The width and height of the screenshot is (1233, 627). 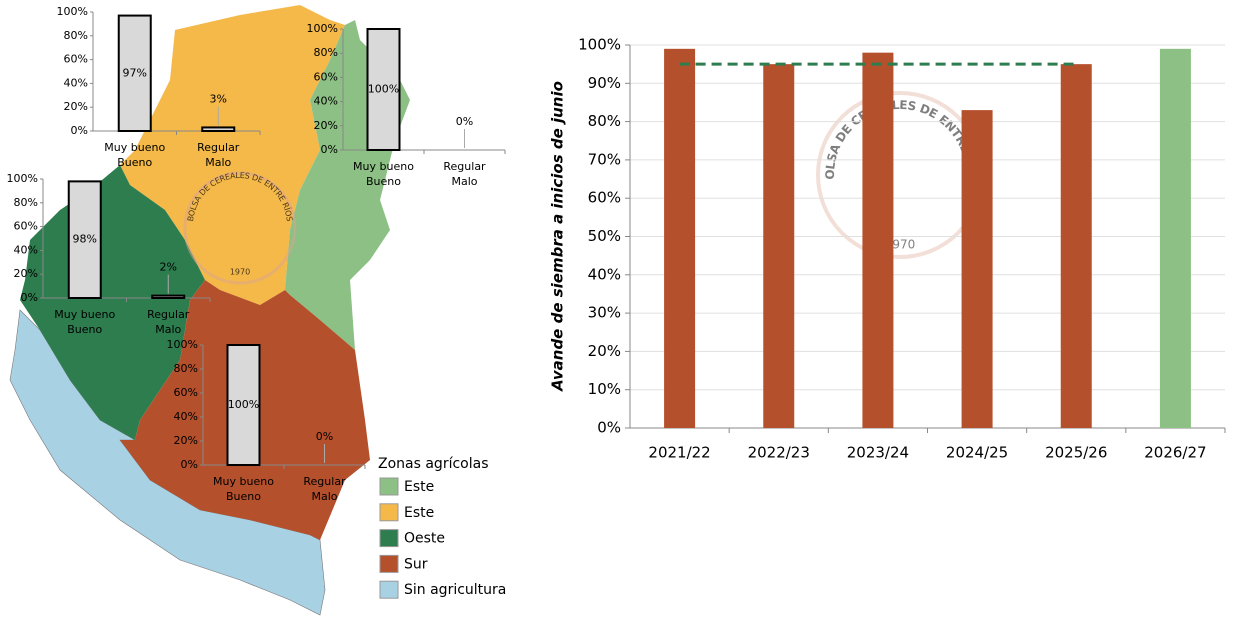 I want to click on y-tick-label: 10%, so click(x=604, y=389).